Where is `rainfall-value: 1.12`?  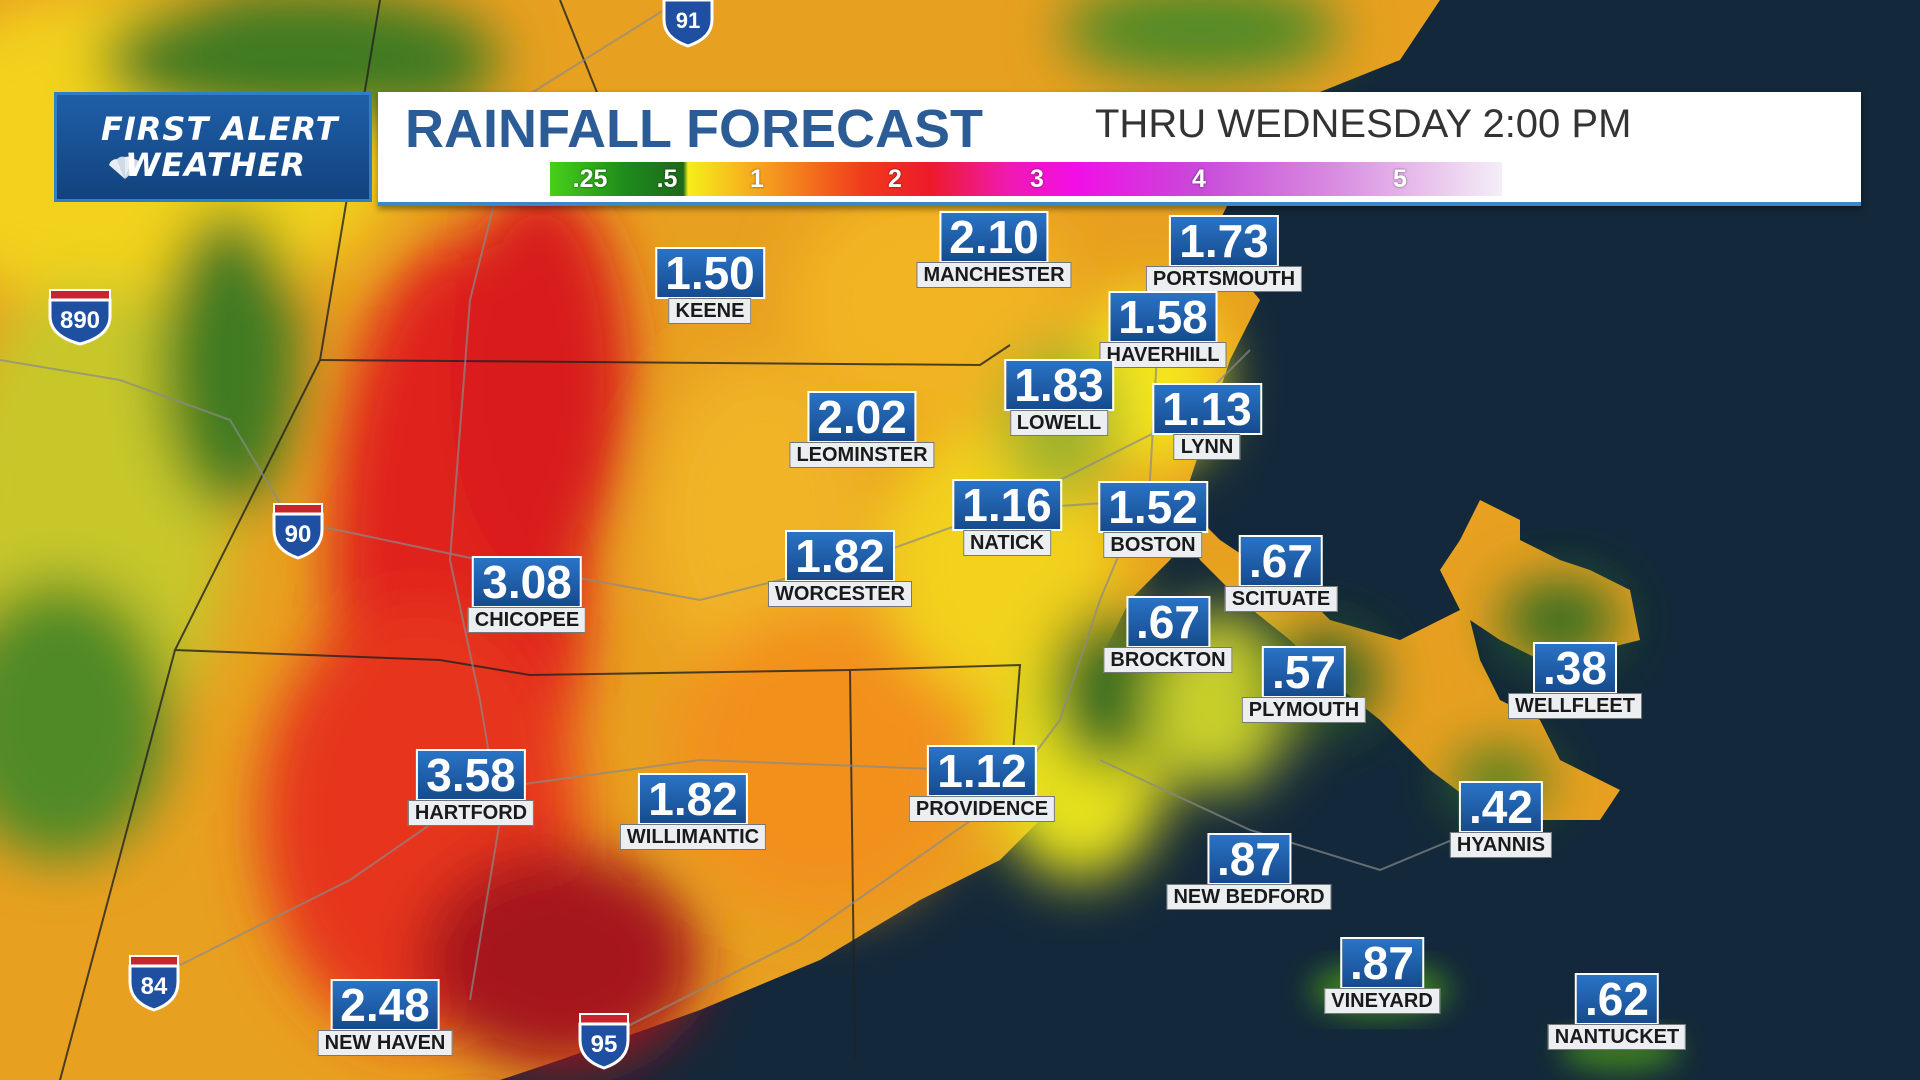 rainfall-value: 1.12 is located at coordinates (982, 771).